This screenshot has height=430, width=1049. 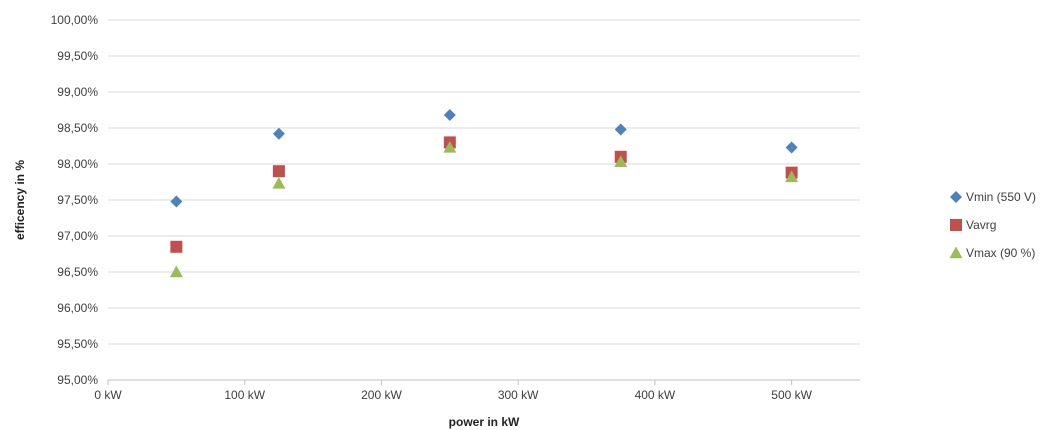 I want to click on legend-square-icon, so click(x=956, y=225).